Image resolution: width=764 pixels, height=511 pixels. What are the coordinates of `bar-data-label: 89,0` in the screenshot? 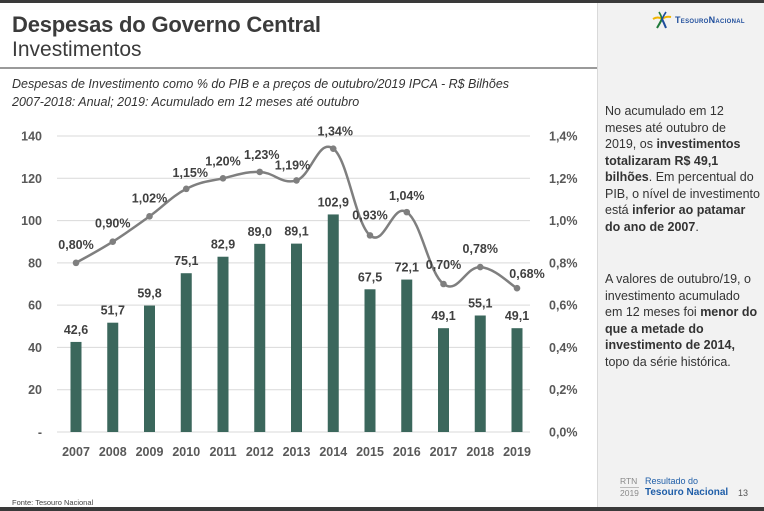 It's located at (260, 232).